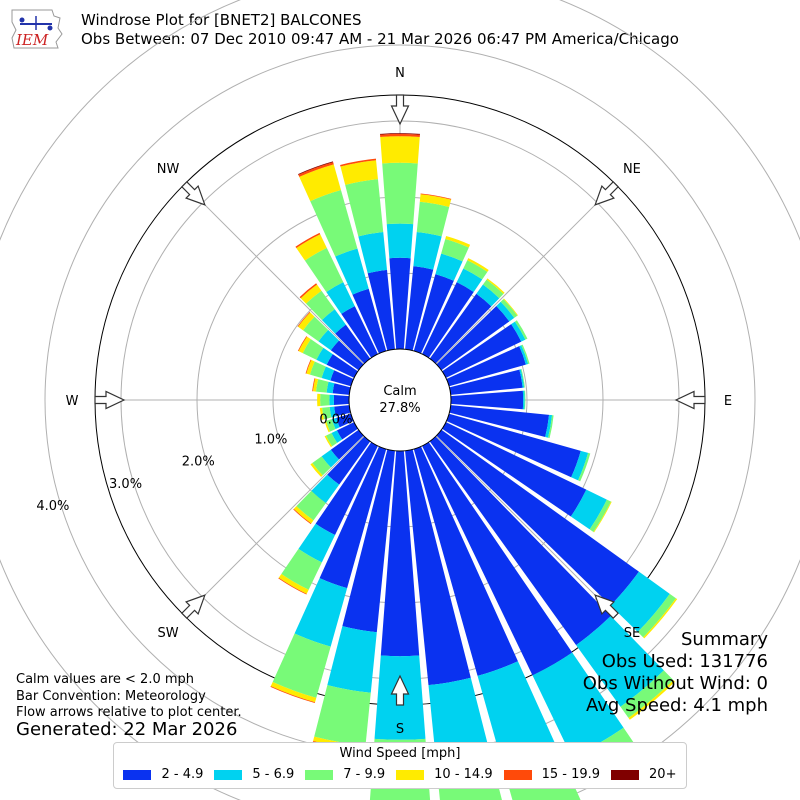 The width and height of the screenshot is (800, 800). I want to click on calm-label: Calm, so click(399, 391).